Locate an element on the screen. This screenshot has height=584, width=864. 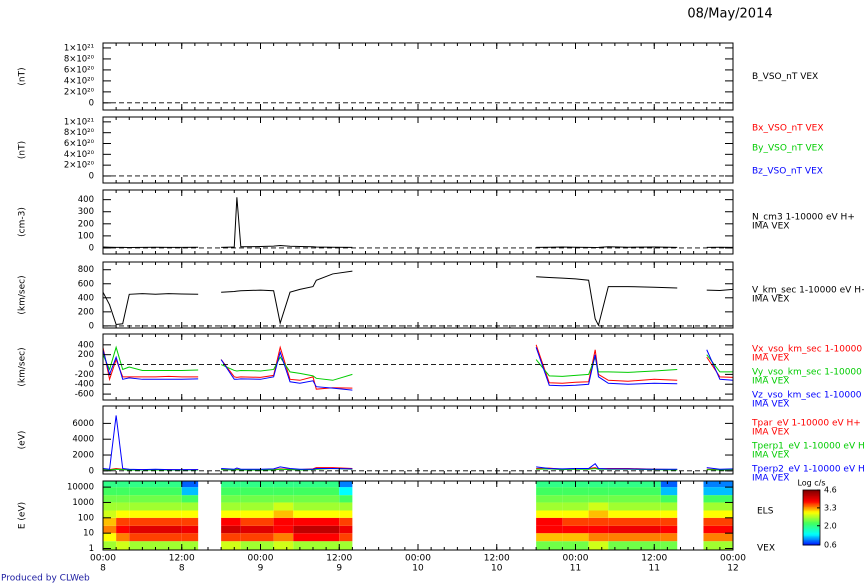
y-axis-label: (km/sec) is located at coordinates (23, 294).